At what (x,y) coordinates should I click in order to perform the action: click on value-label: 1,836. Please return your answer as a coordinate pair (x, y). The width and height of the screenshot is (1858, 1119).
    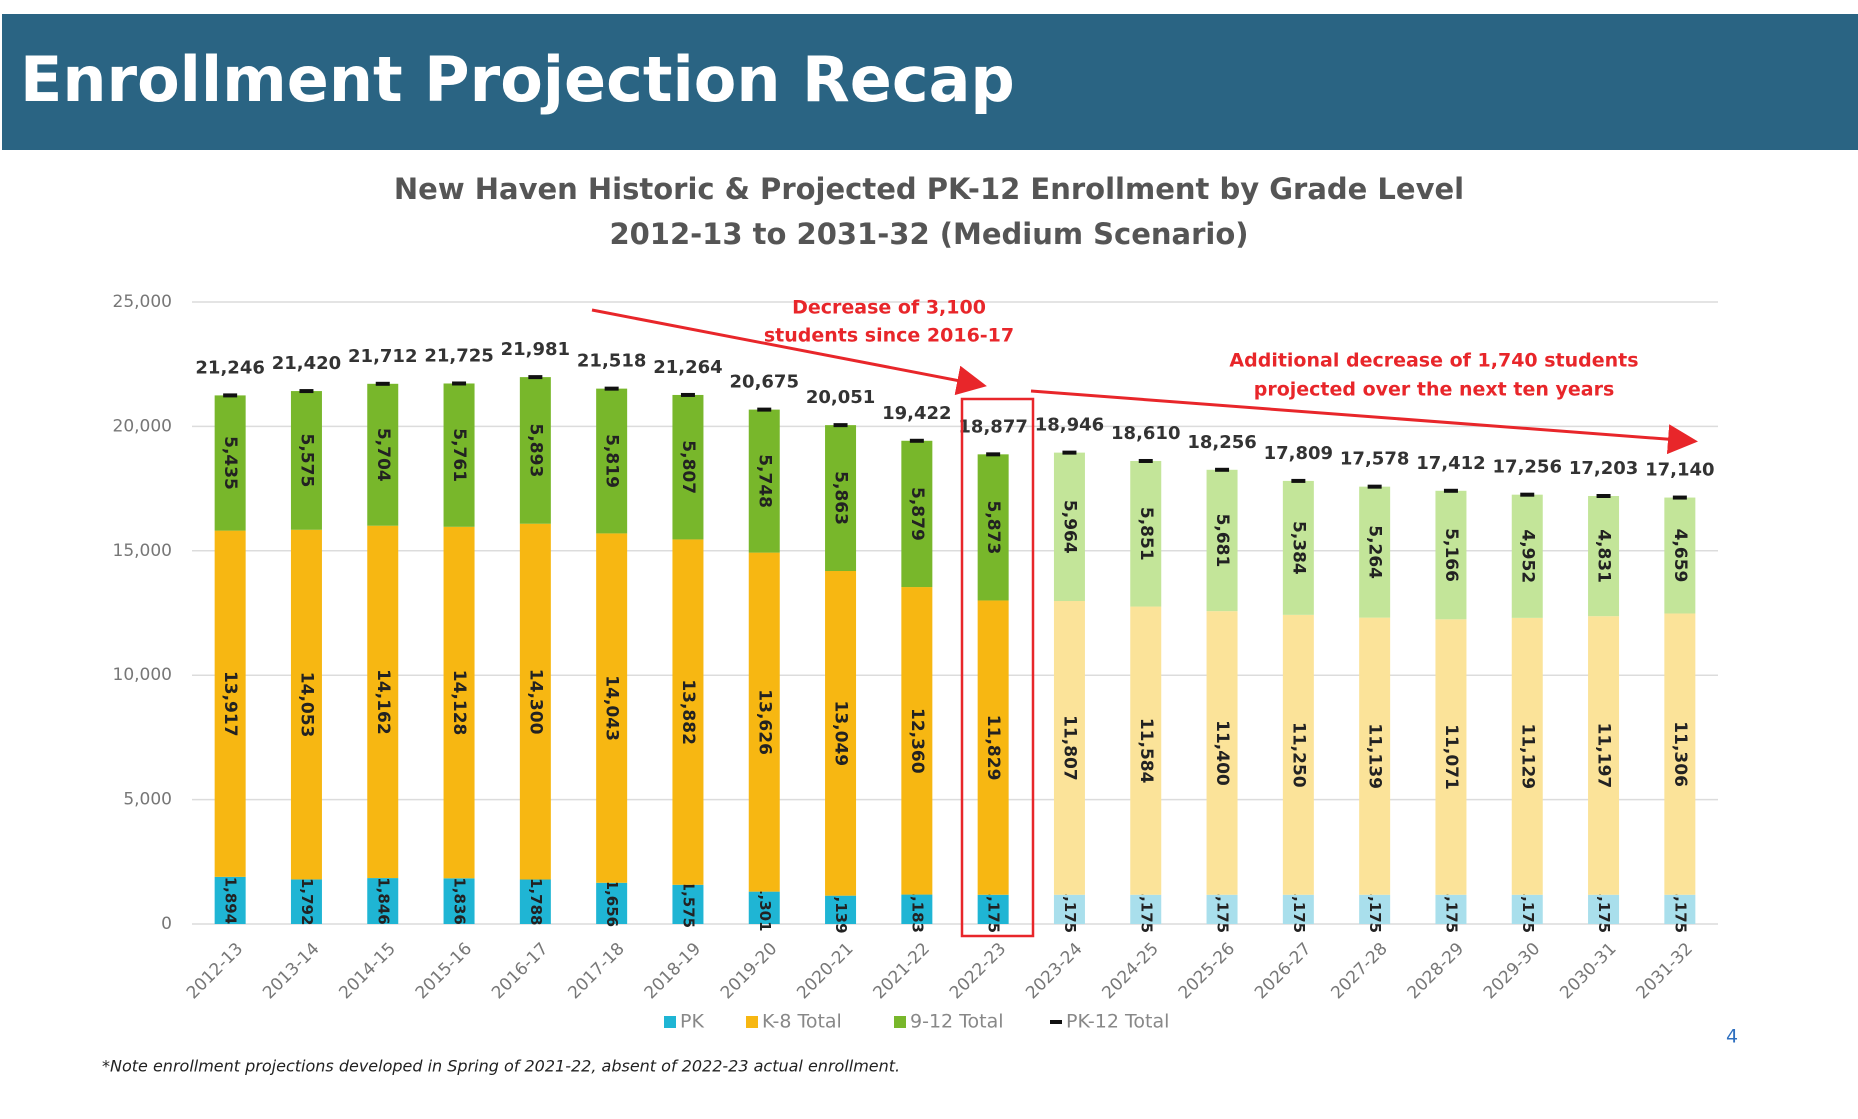
    Looking at the image, I should click on (460, 900).